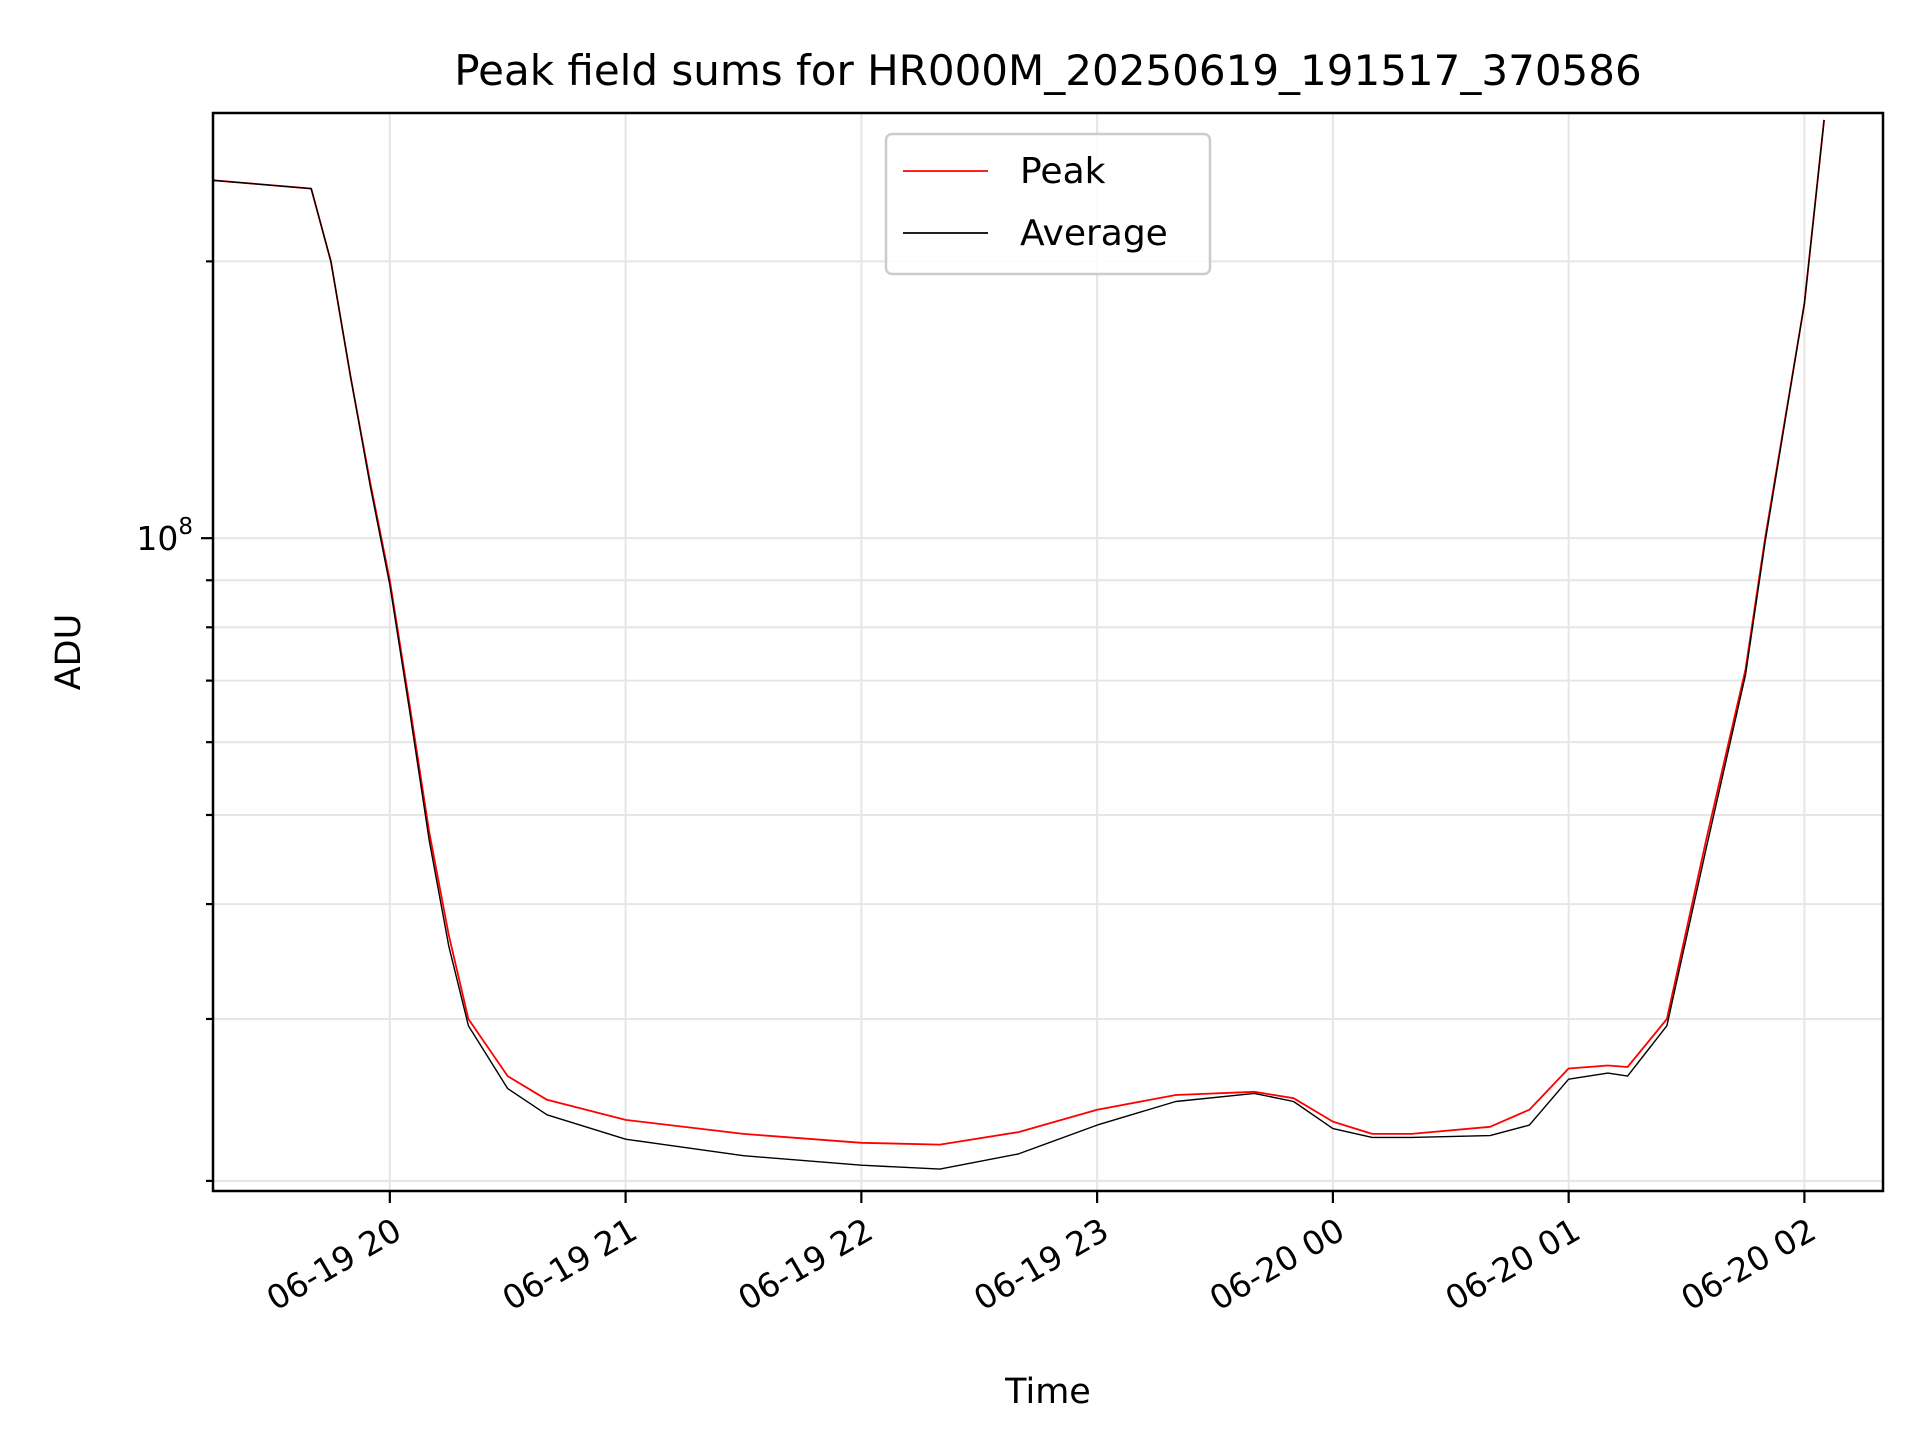 The image size is (1920, 1440). What do you see at coordinates (69, 652) in the screenshot?
I see `y-axis-label: ADU` at bounding box center [69, 652].